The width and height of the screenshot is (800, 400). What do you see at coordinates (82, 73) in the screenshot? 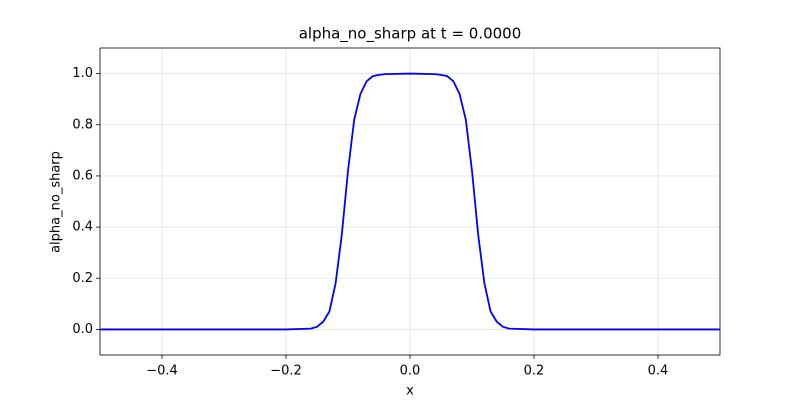
I see `y-tick-label: 1.0` at bounding box center [82, 73].